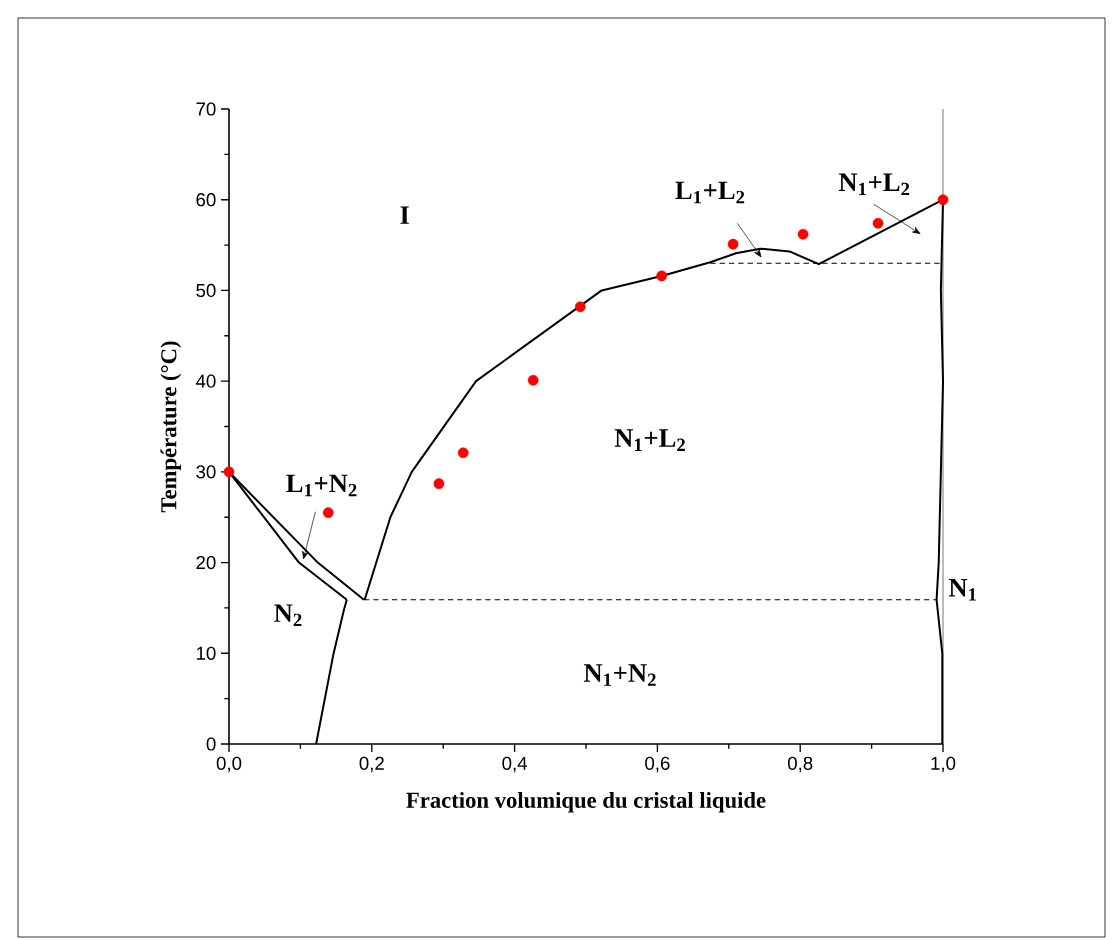 This screenshot has width=1118, height=940. What do you see at coordinates (371, 764) in the screenshot?
I see `x-tick-label: 0,2` at bounding box center [371, 764].